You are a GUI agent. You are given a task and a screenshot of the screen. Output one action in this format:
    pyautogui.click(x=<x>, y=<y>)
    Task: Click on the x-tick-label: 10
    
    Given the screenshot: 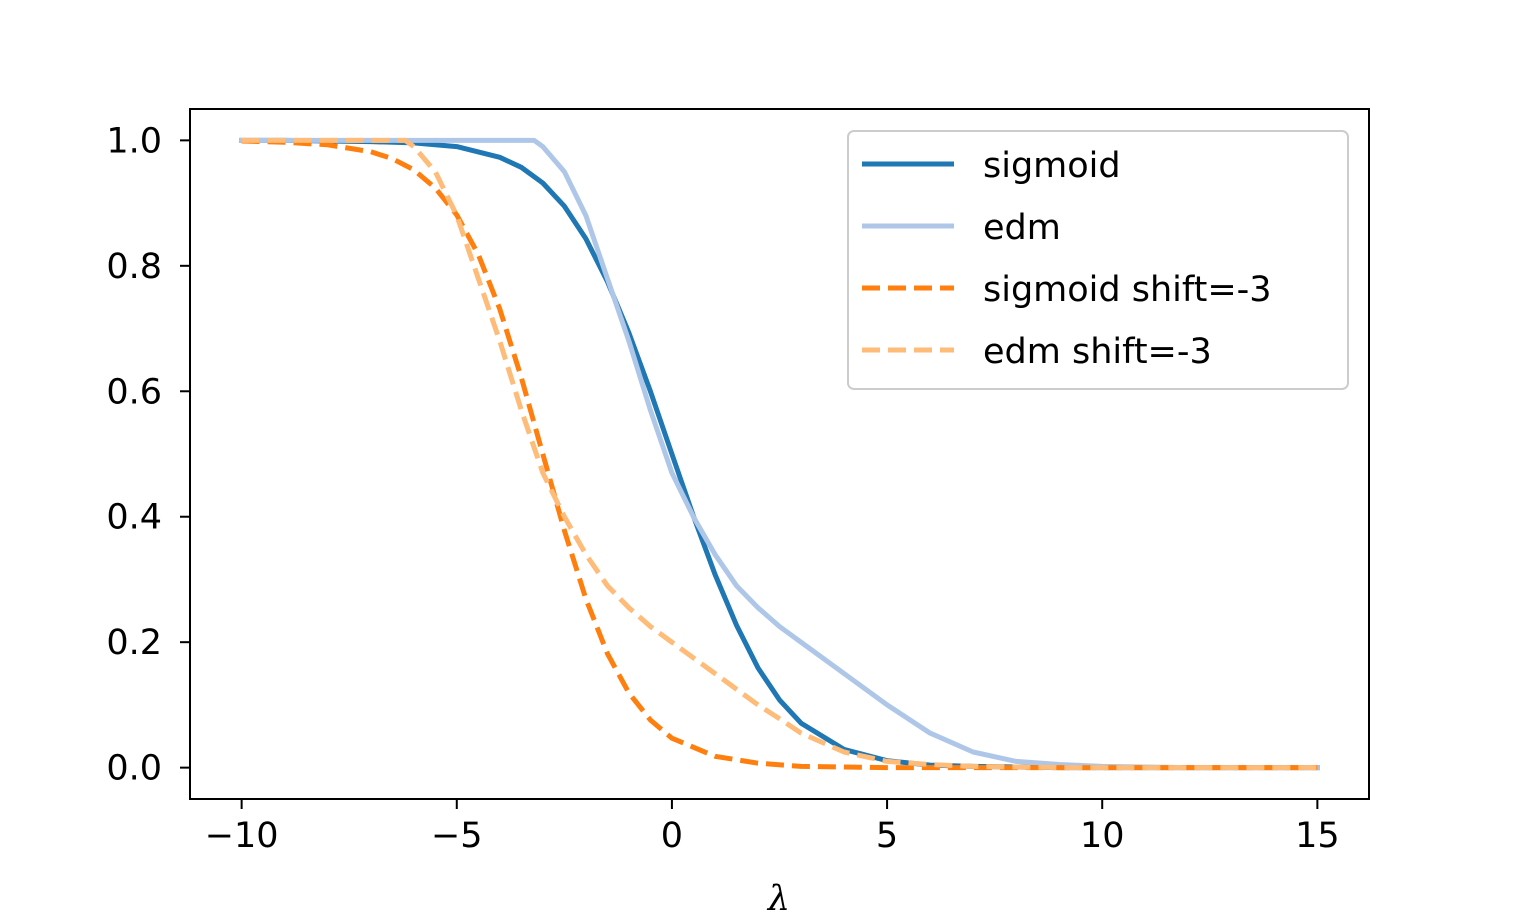 What is the action you would take?
    pyautogui.click(x=1102, y=836)
    